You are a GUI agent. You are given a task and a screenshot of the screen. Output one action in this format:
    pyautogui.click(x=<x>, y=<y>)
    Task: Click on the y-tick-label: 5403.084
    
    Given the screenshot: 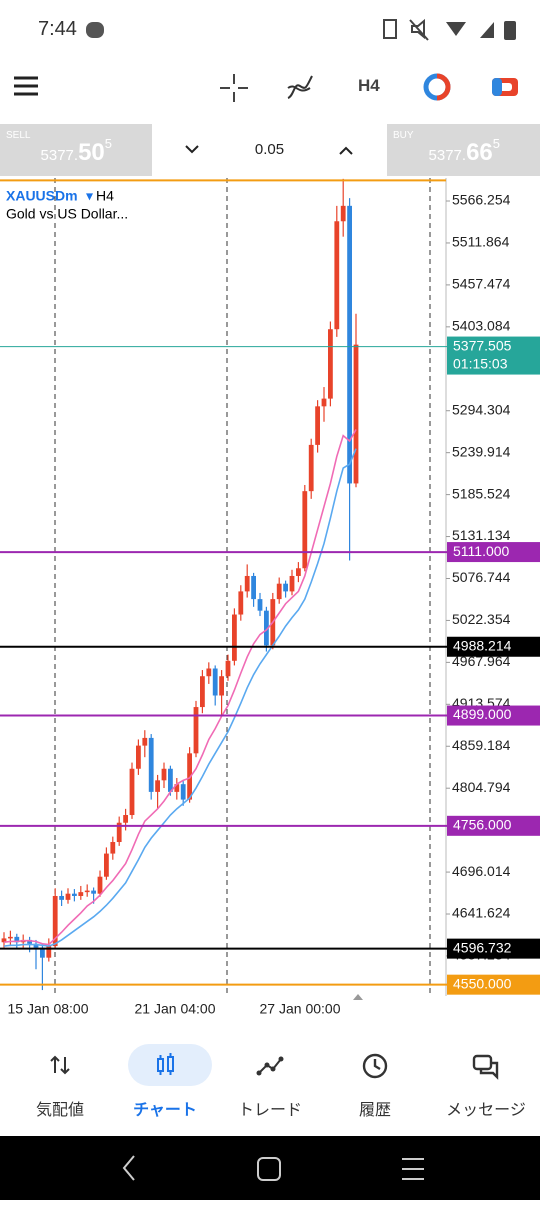 What is the action you would take?
    pyautogui.click(x=481, y=326)
    